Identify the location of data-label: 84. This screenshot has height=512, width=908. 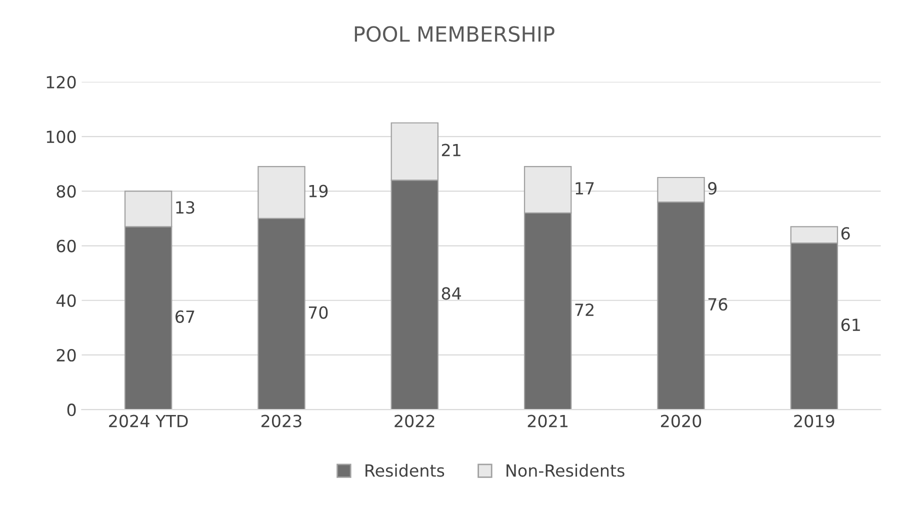
(452, 293).